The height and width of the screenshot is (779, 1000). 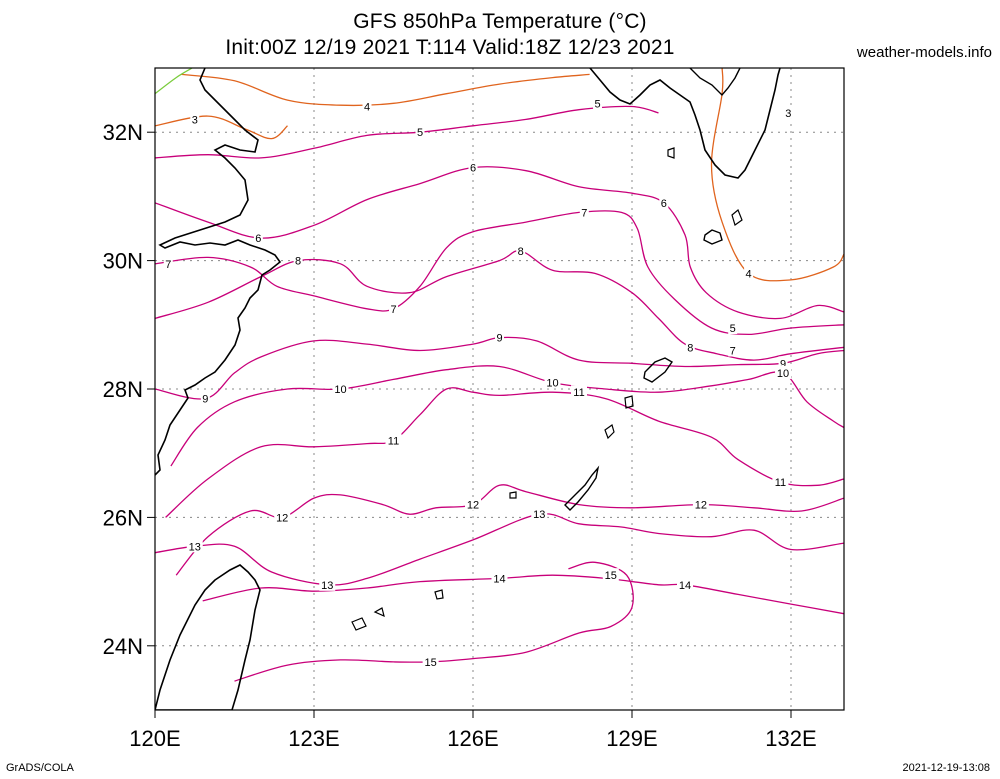 I want to click on coastline-korea, so click(x=685, y=123).